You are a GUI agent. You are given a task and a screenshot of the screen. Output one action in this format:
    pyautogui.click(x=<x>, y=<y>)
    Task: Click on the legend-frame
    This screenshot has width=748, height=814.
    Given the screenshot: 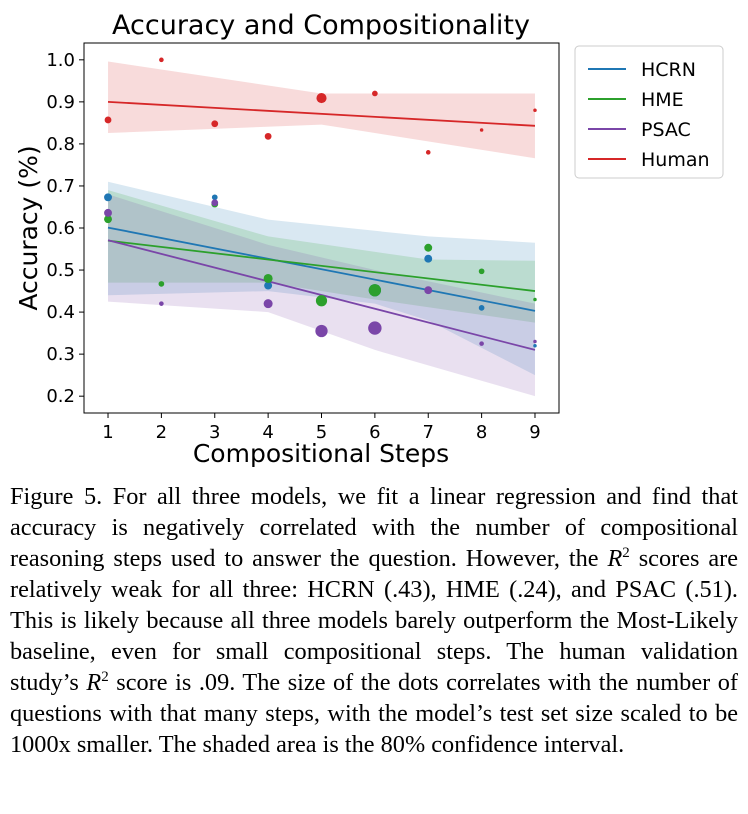 What is the action you would take?
    pyautogui.click(x=649, y=112)
    